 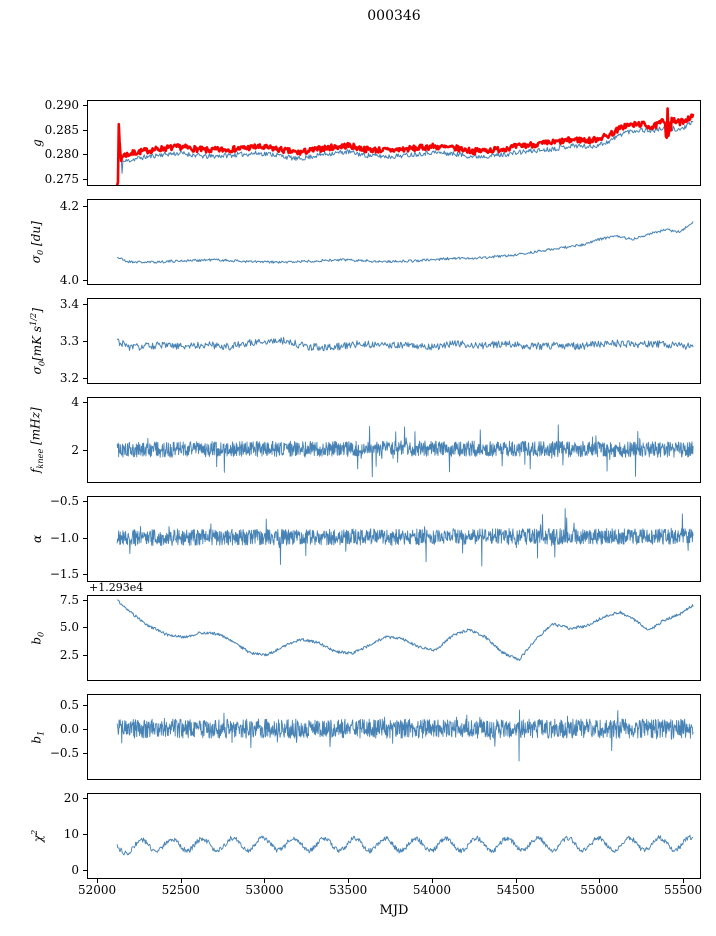 I want to click on panel-fknee, so click(x=394, y=440).